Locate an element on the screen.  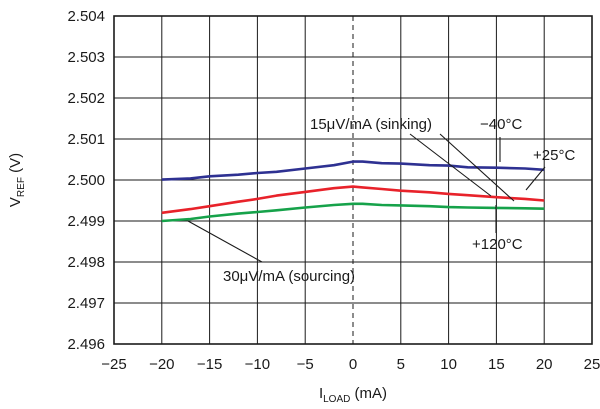
arrow-sinking-plus120 is located at coordinates (477, 167).